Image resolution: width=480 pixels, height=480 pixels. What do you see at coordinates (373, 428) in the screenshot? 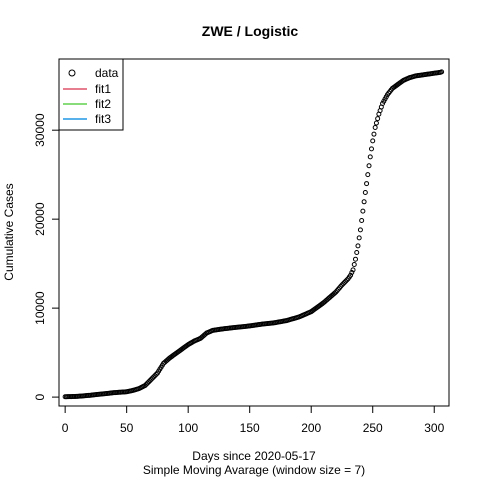
I see `x-tick-label: 250` at bounding box center [373, 428].